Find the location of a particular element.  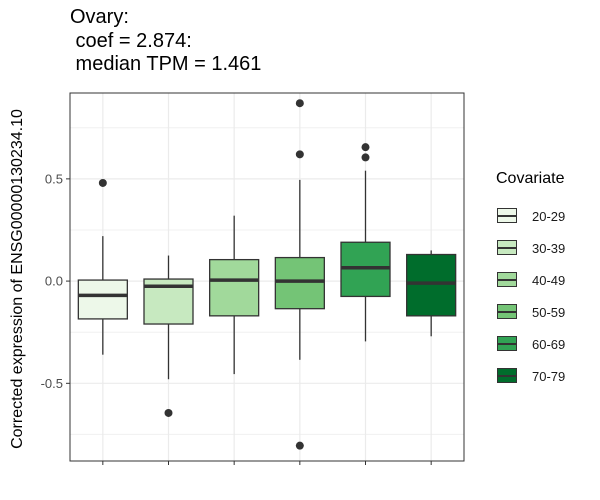

legend-items: 20-29 30-39 40-49 50-59 60-69 70-79 is located at coordinates (530, 296).